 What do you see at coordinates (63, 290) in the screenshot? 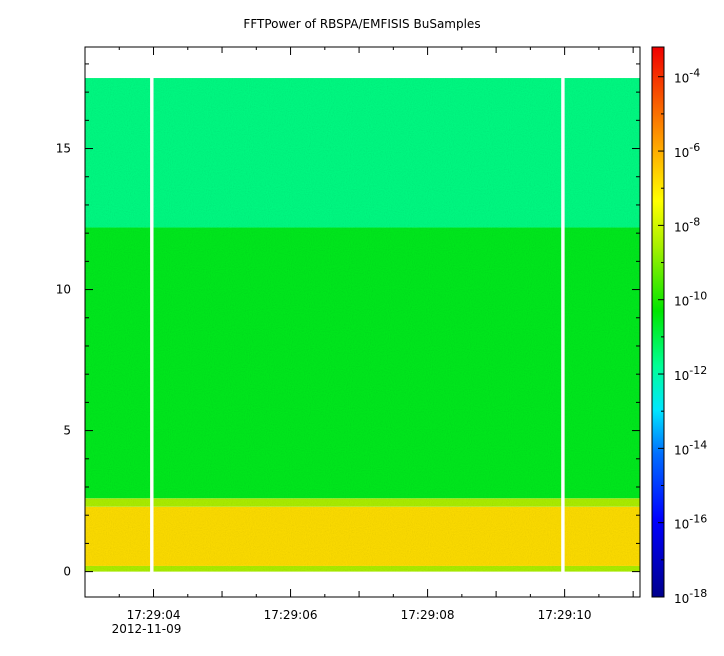
I see `y-tick-label: 10` at bounding box center [63, 290].